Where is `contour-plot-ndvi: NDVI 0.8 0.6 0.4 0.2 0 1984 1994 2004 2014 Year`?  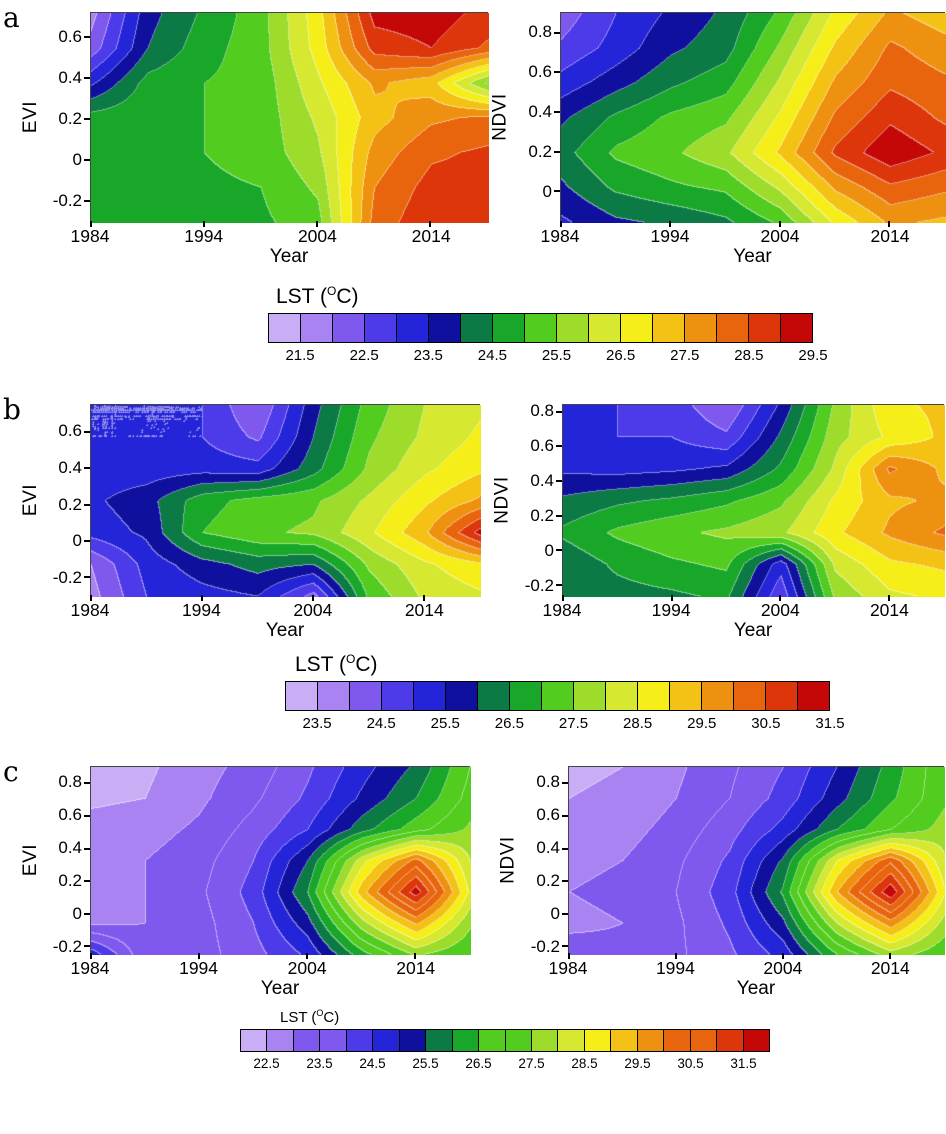
contour-plot-ndvi: NDVI 0.8 0.6 0.4 0.2 0 1984 1994 2004 2014 Year is located at coordinates (717, 140).